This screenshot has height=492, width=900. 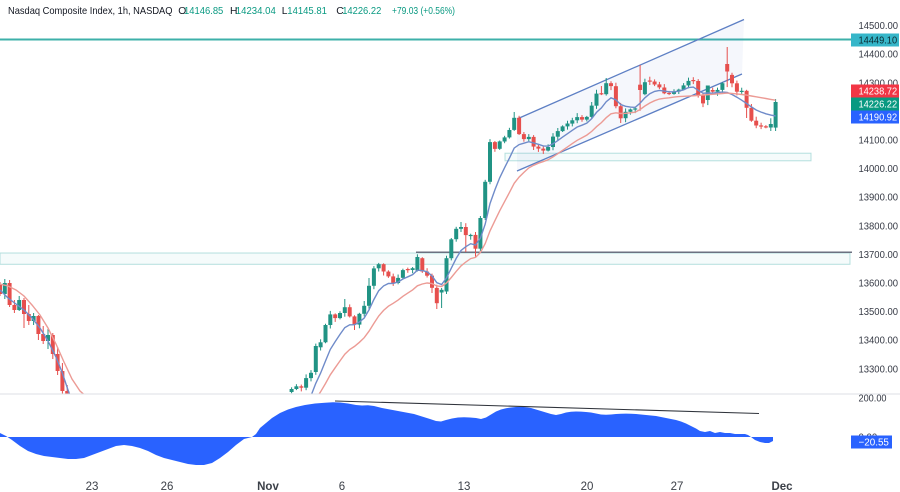 I want to click on svg-text: 13600.00, so click(x=879, y=284).